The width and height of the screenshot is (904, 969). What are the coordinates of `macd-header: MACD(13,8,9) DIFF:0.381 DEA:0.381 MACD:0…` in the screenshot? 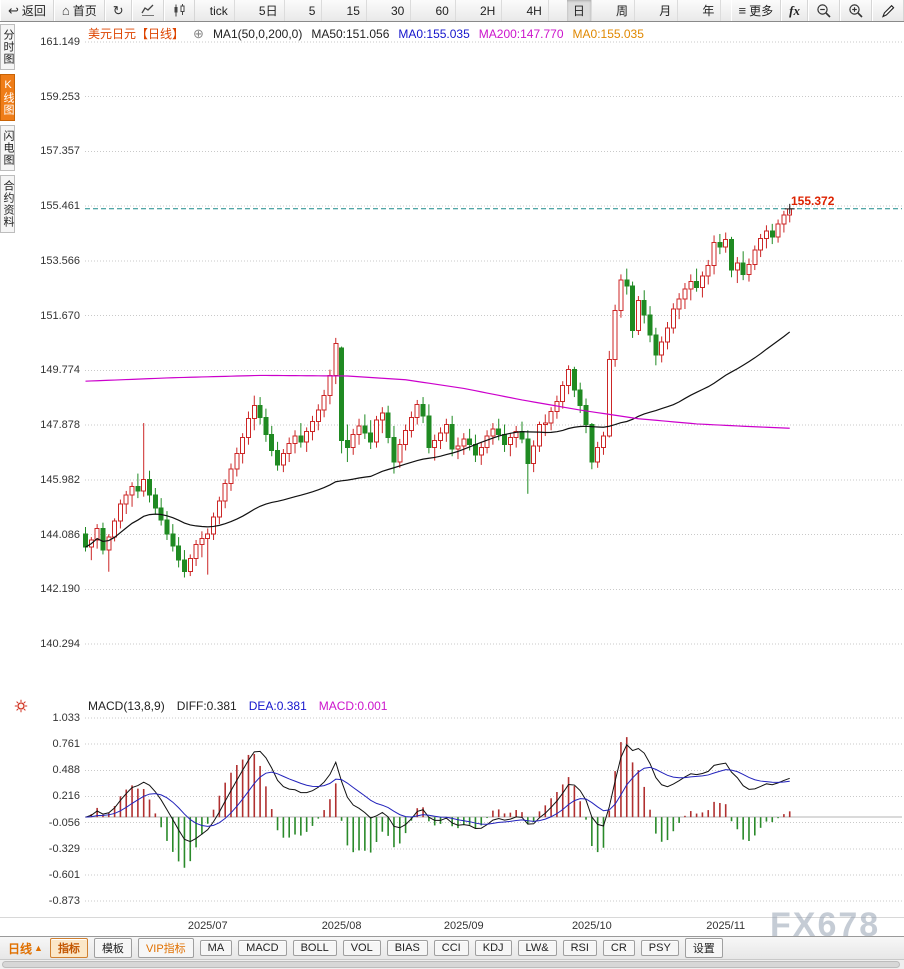 It's located at (237, 706).